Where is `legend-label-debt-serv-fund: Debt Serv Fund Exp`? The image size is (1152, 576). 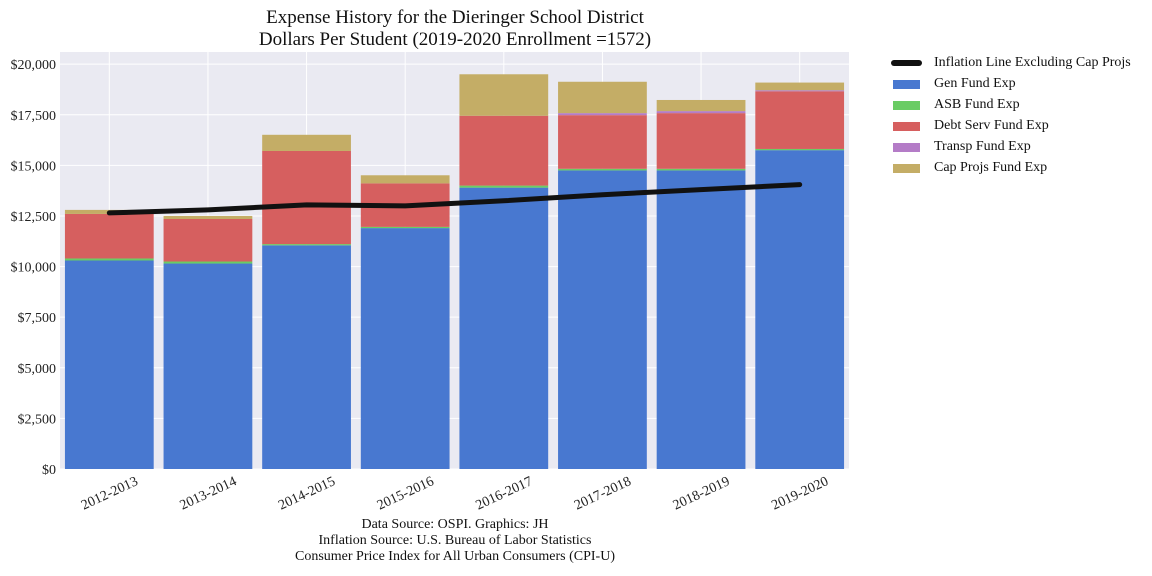
legend-label-debt-serv-fund: Debt Serv Fund Exp is located at coordinates (991, 125).